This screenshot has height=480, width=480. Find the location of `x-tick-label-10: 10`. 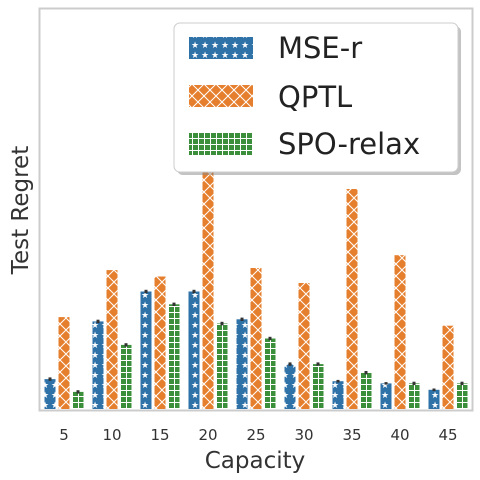

x-tick-label-10: 10 is located at coordinates (111, 435).